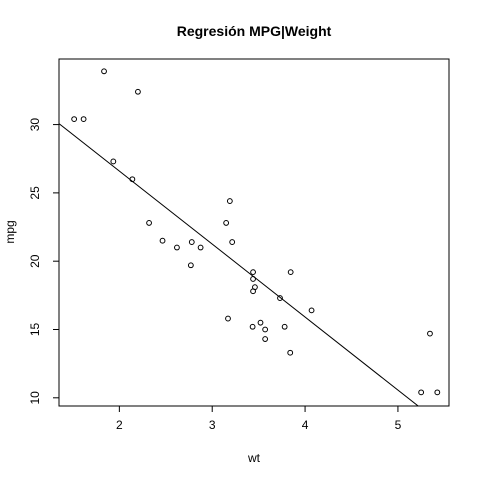  What do you see at coordinates (35, 125) in the screenshot?
I see `y-tick-label: 30` at bounding box center [35, 125].